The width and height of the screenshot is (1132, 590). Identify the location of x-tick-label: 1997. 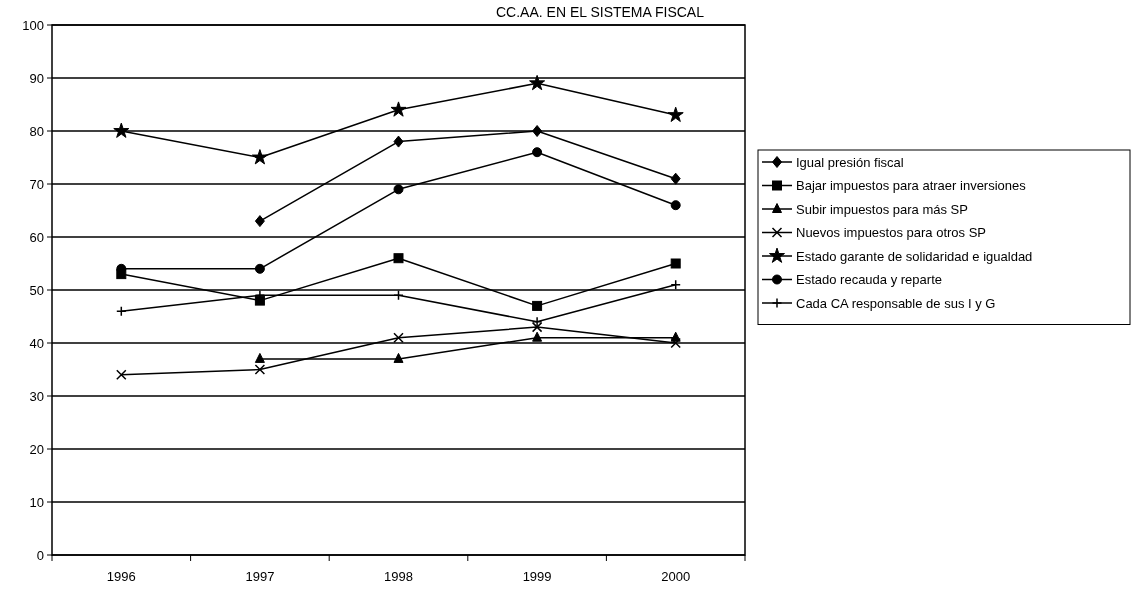
(260, 576).